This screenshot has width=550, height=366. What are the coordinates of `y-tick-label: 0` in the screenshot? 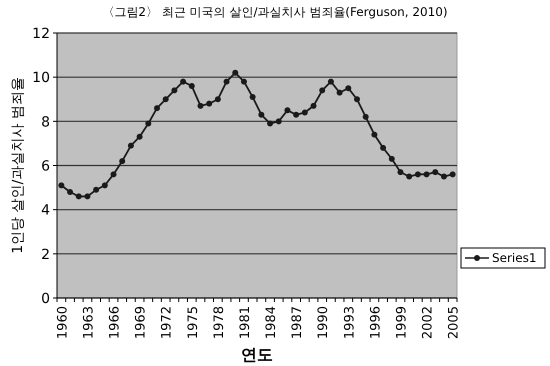 It's located at (45, 299).